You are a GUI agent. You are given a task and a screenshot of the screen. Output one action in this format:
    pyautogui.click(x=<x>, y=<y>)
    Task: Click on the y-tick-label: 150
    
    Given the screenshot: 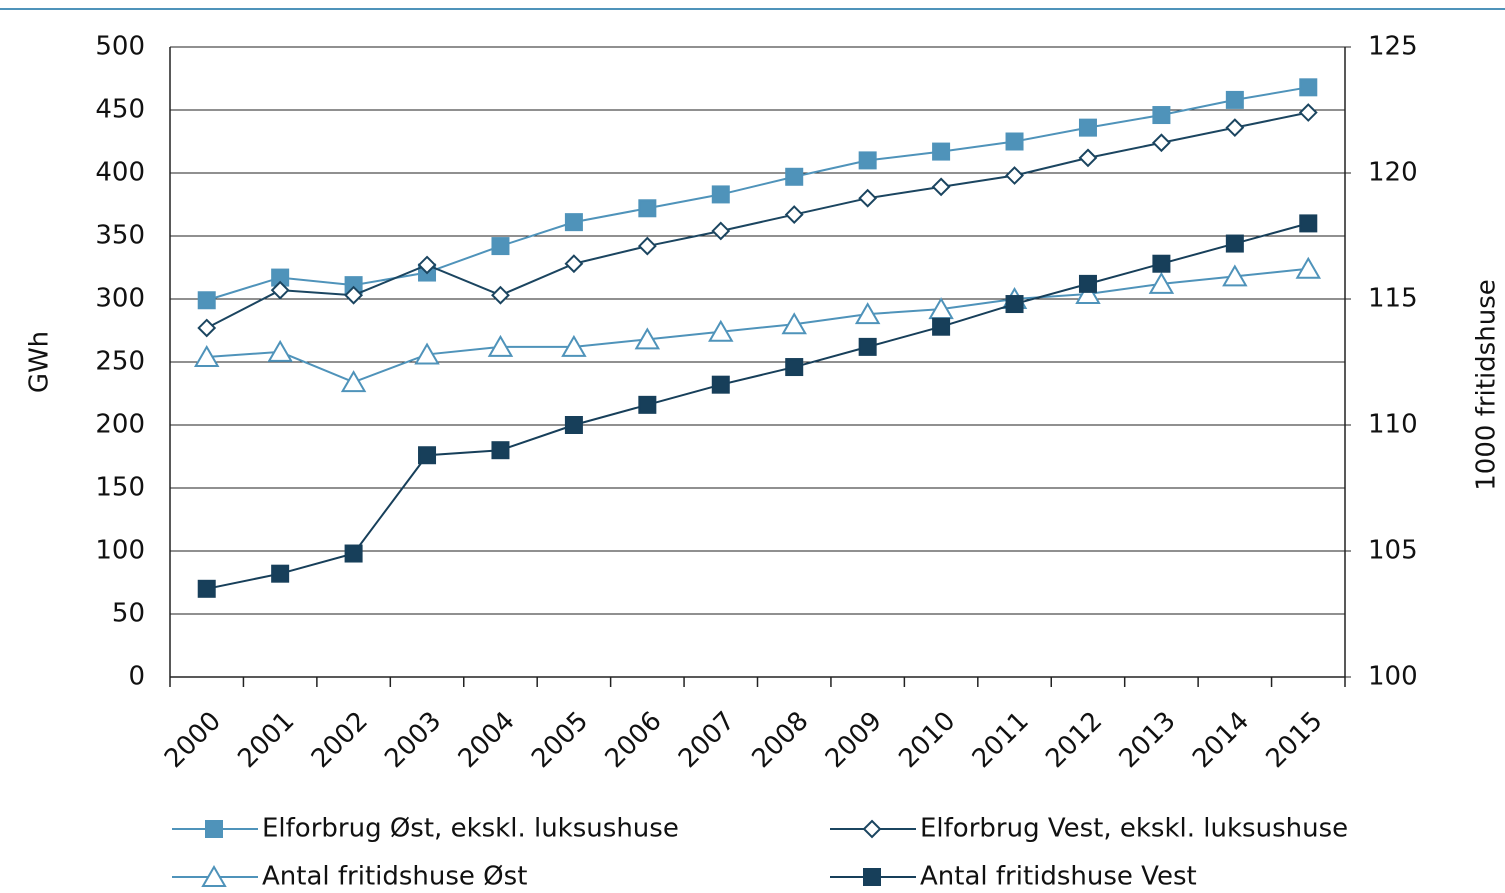 What is the action you would take?
    pyautogui.click(x=120, y=488)
    